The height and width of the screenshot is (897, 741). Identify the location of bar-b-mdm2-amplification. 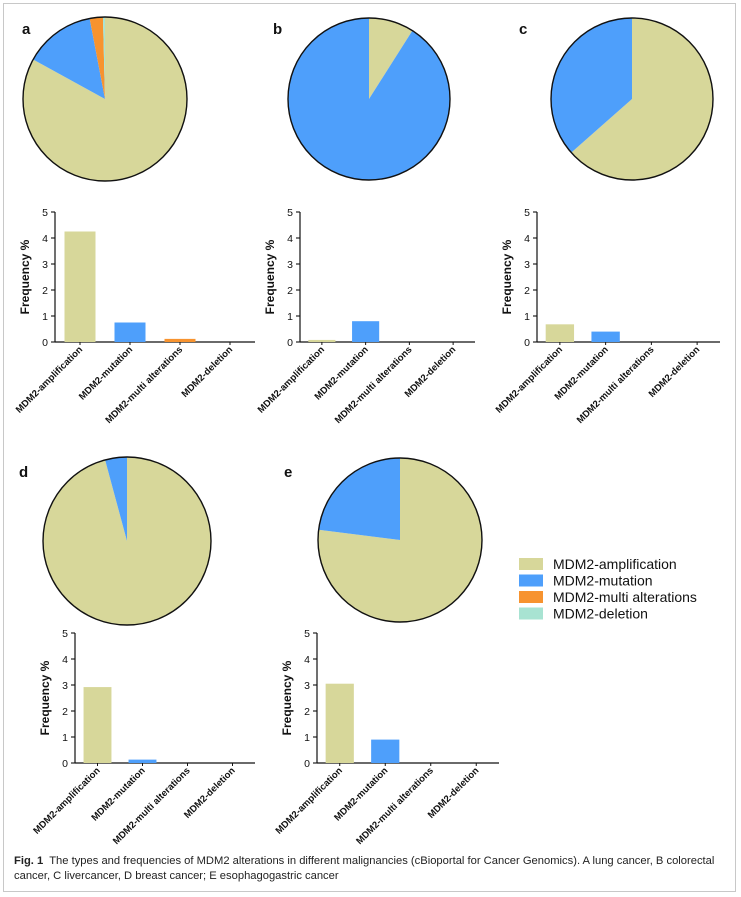
(322, 340).